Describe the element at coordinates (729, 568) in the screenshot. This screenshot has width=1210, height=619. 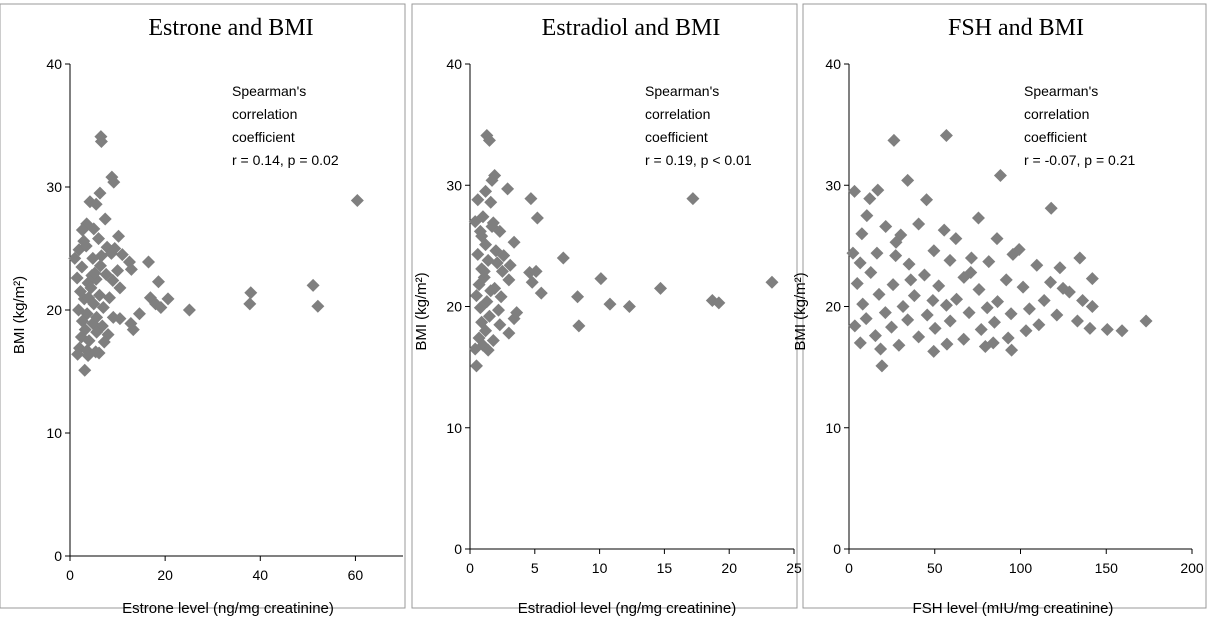
I see `x-tick-label: 20` at that location.